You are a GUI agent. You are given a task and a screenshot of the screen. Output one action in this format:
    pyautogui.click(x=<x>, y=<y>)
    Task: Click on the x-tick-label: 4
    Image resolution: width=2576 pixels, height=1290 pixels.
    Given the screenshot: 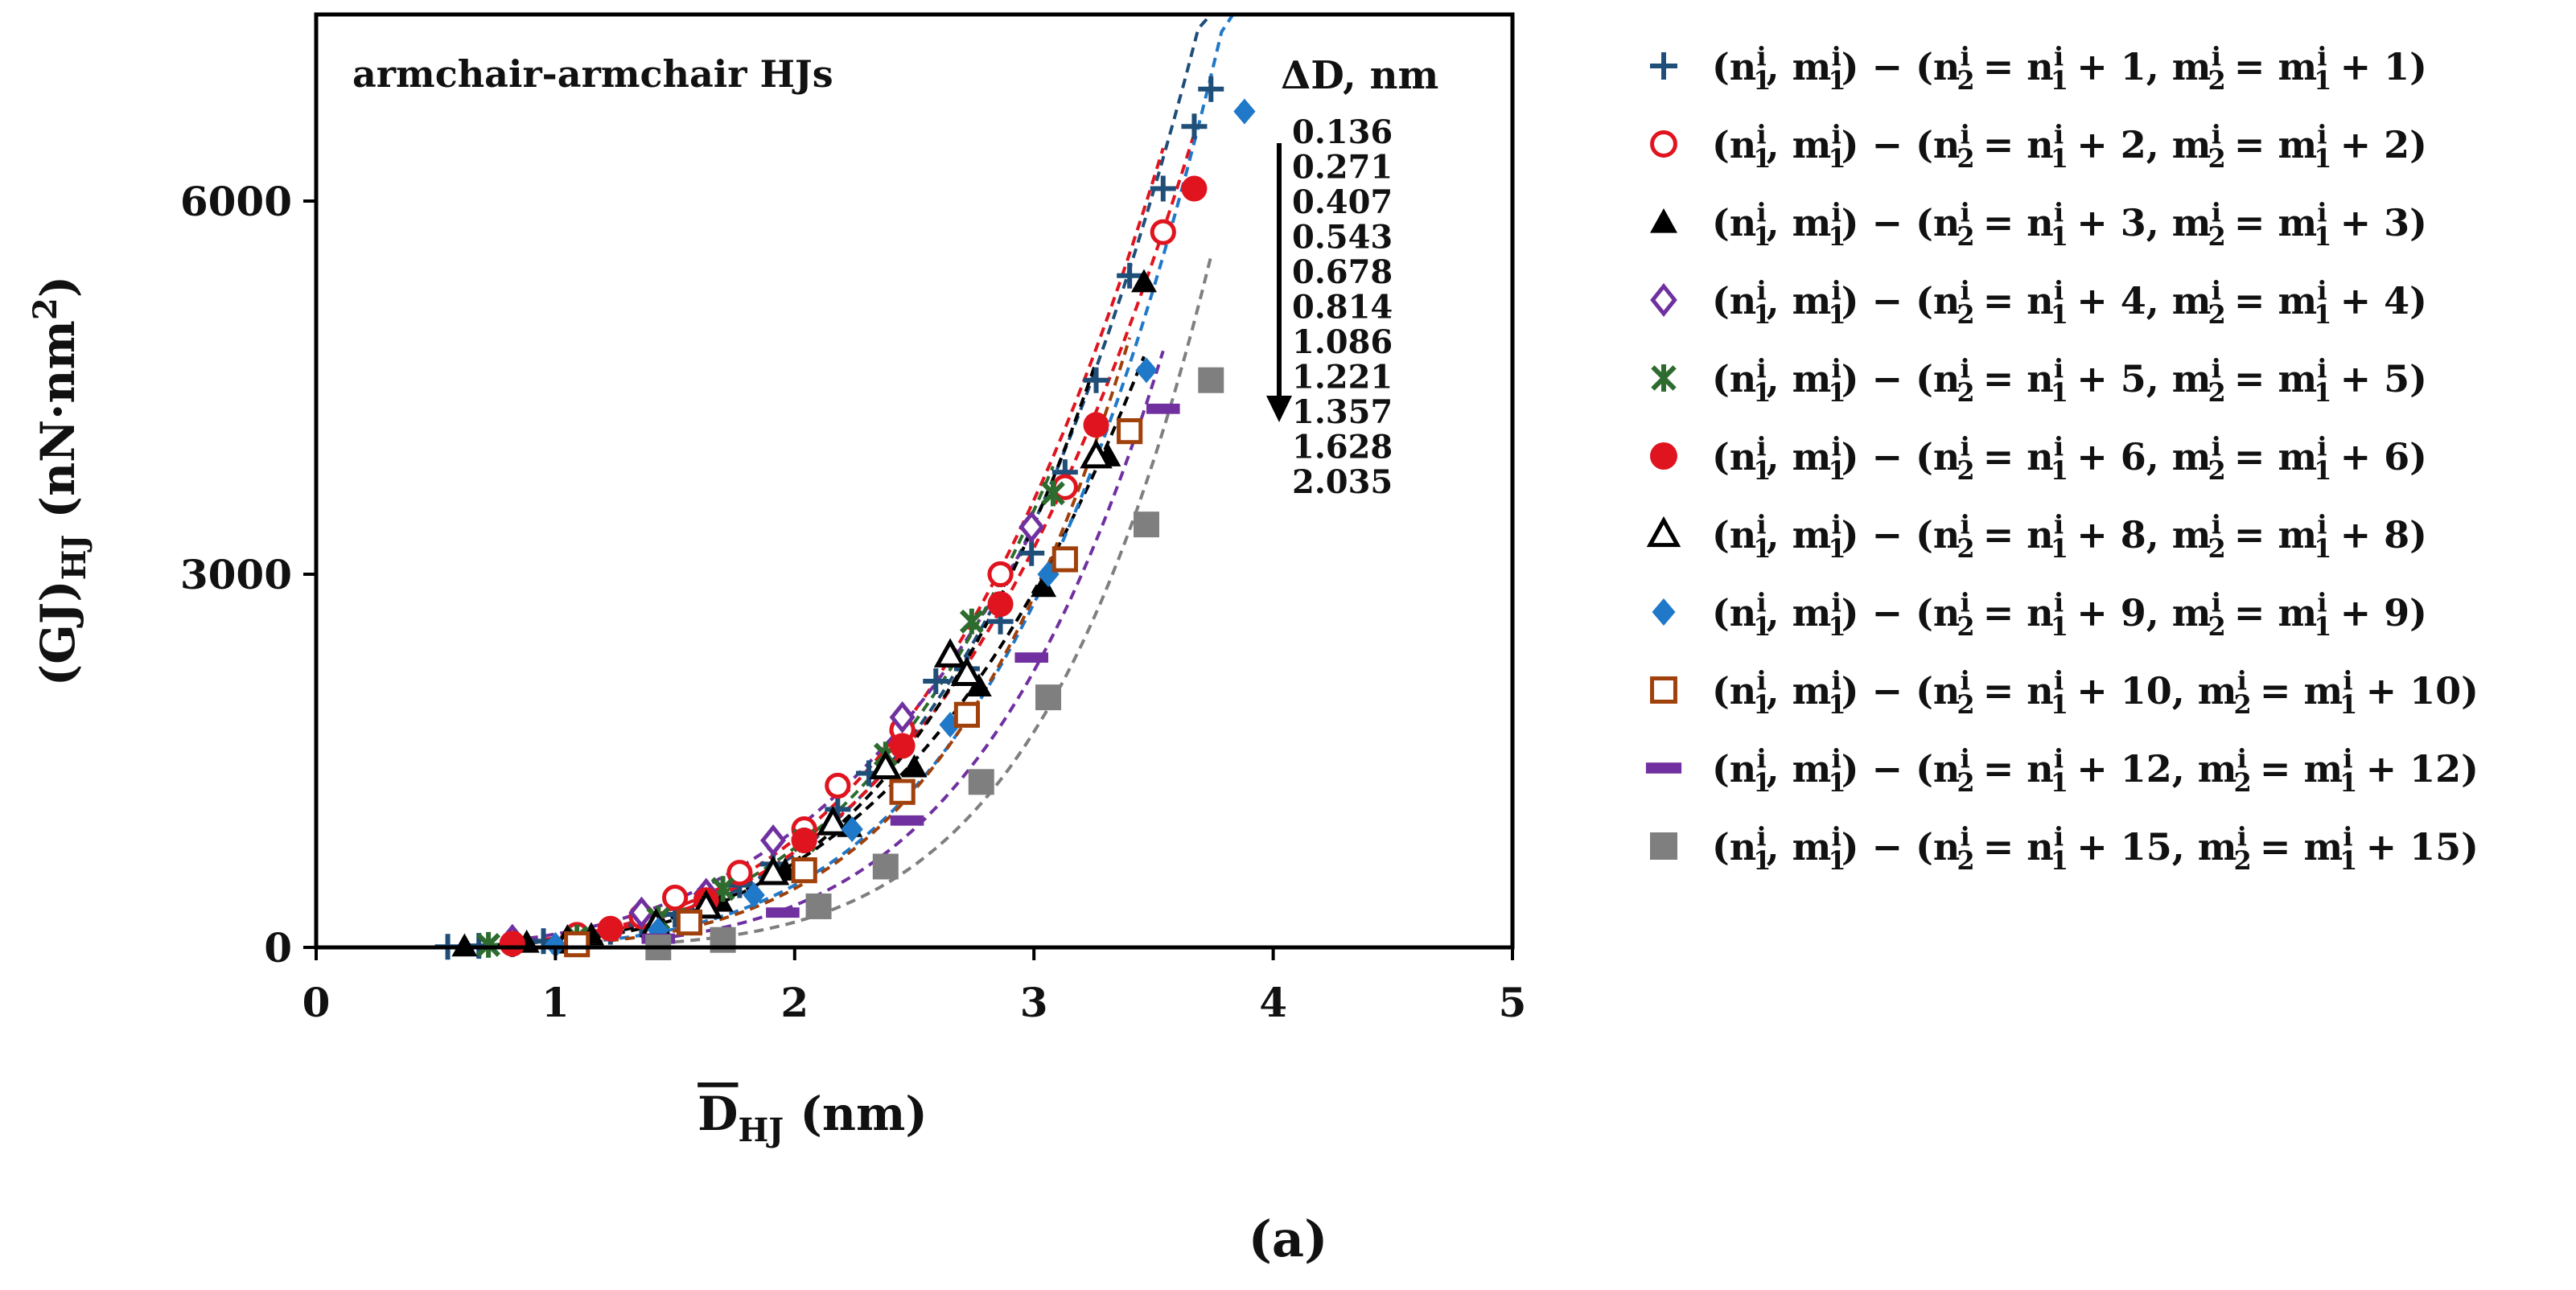 What is the action you would take?
    pyautogui.click(x=1273, y=1002)
    